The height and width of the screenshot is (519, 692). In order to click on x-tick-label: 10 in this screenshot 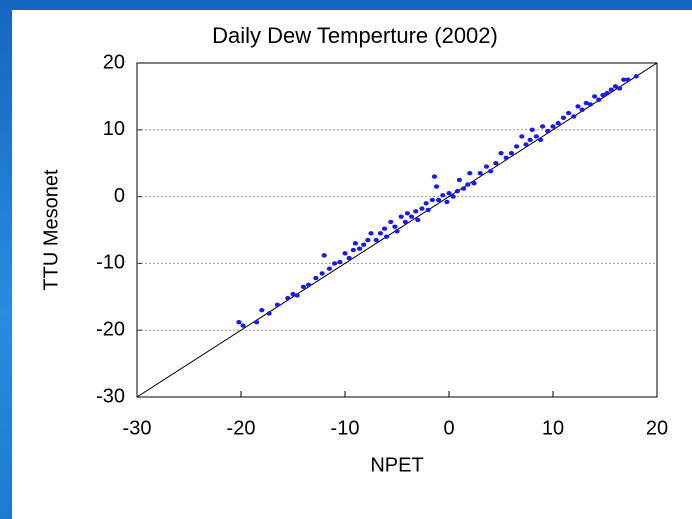, I will do `click(553, 428)`.